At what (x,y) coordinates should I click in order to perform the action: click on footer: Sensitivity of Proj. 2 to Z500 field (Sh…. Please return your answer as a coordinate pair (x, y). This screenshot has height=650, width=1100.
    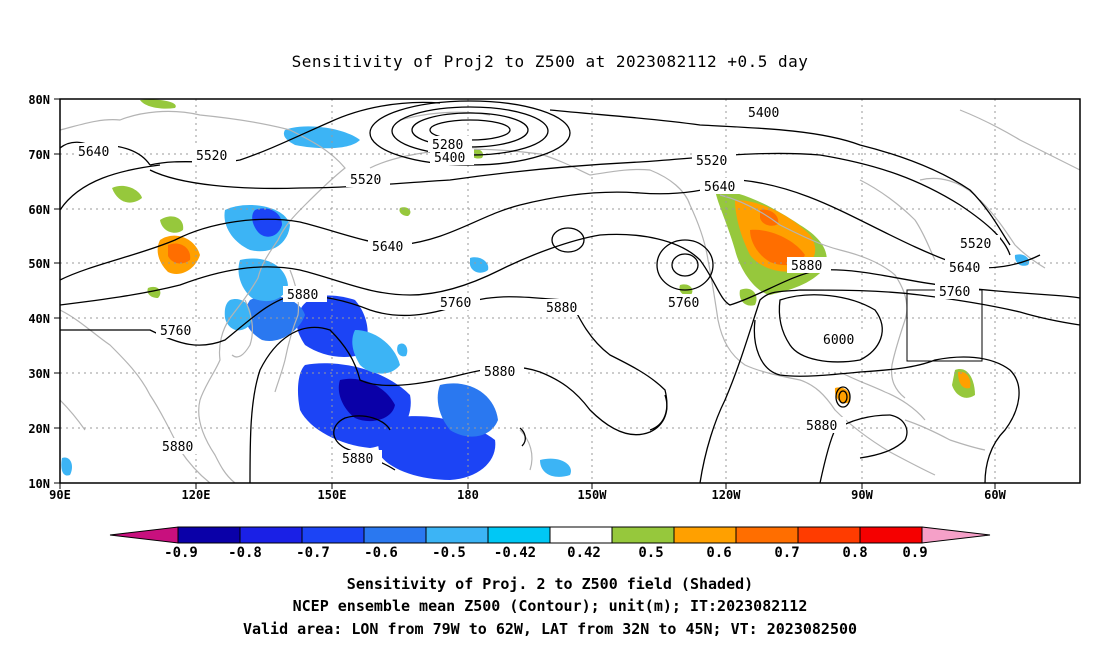
    Looking at the image, I should click on (550, 606).